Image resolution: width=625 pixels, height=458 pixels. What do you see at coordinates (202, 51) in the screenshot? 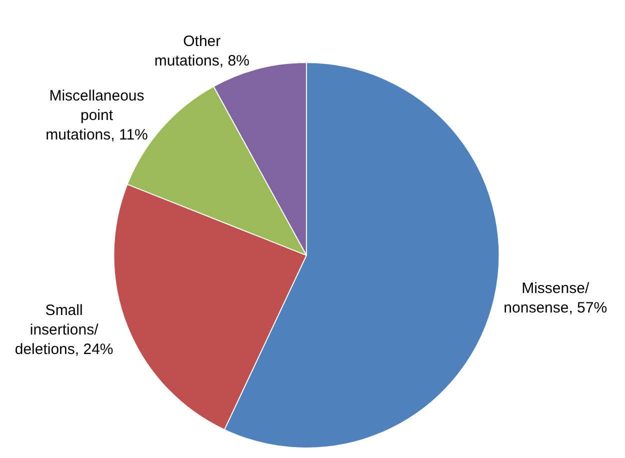
I see `slice-label: Other mutations, 8%` at bounding box center [202, 51].